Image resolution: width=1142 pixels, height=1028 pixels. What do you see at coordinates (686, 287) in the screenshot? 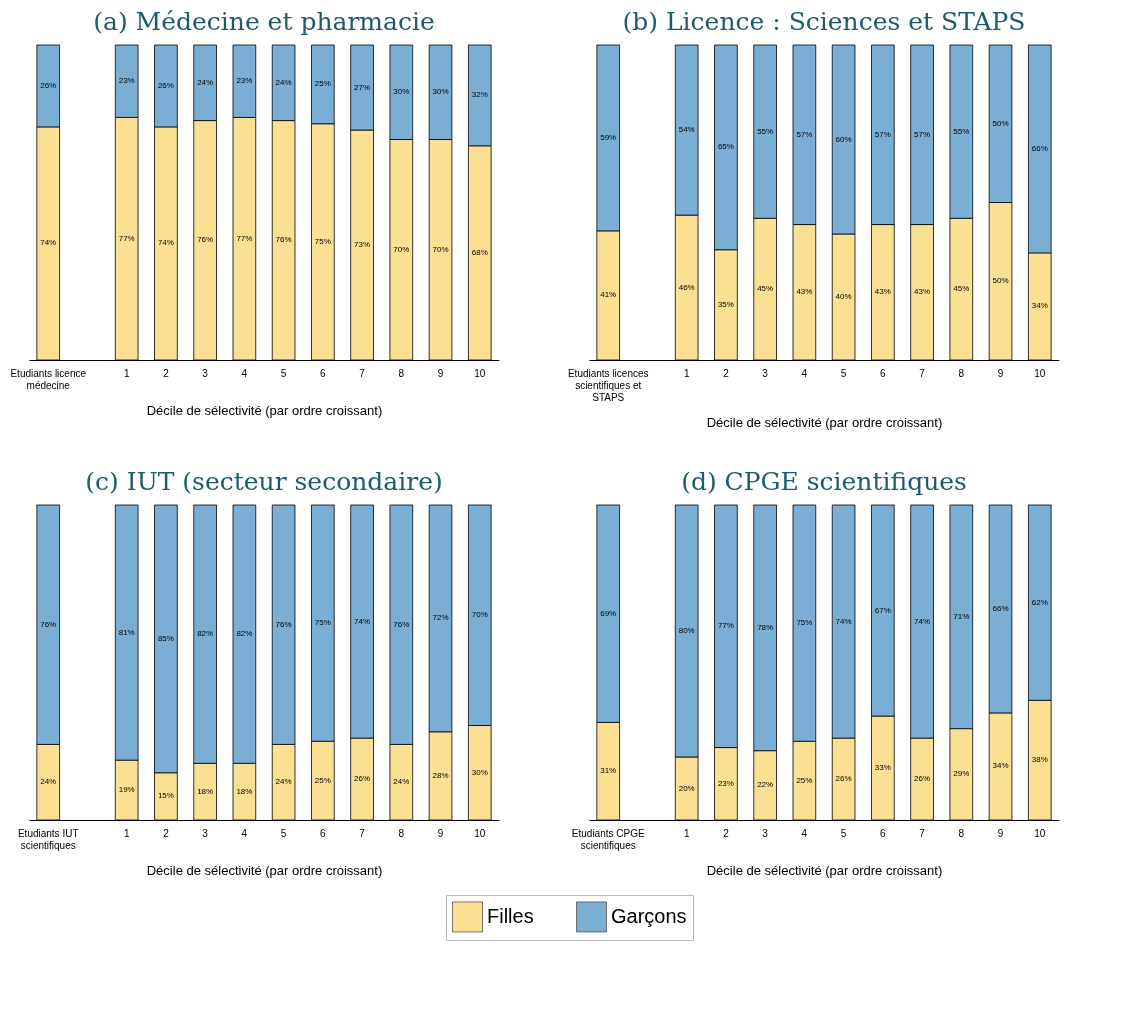
I see `data-label: 46%` at bounding box center [686, 287].